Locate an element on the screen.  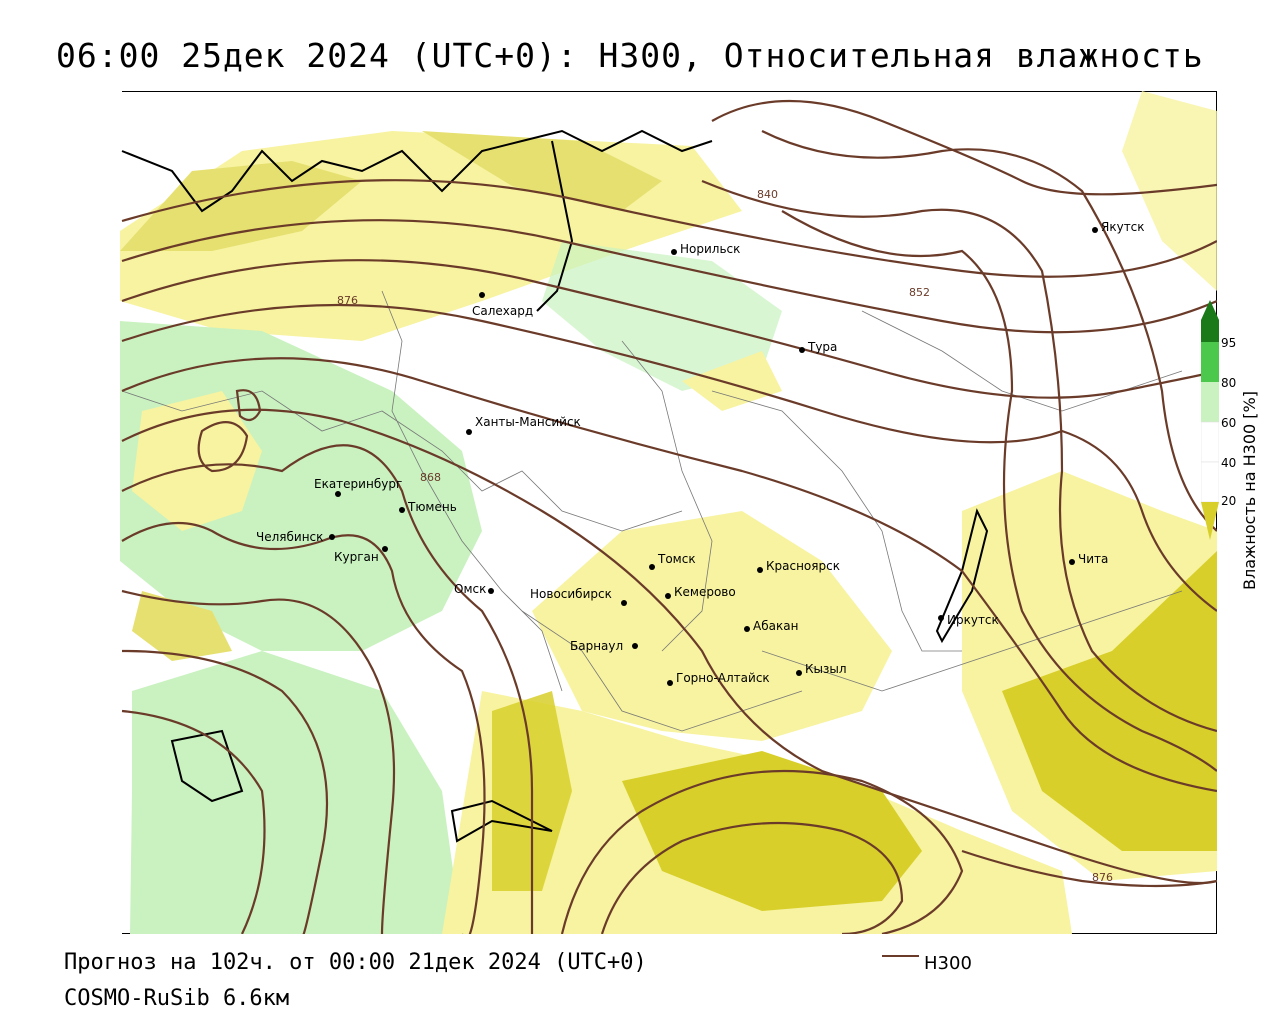
city-barnaul: Барнаул is located at coordinates (604, 646).